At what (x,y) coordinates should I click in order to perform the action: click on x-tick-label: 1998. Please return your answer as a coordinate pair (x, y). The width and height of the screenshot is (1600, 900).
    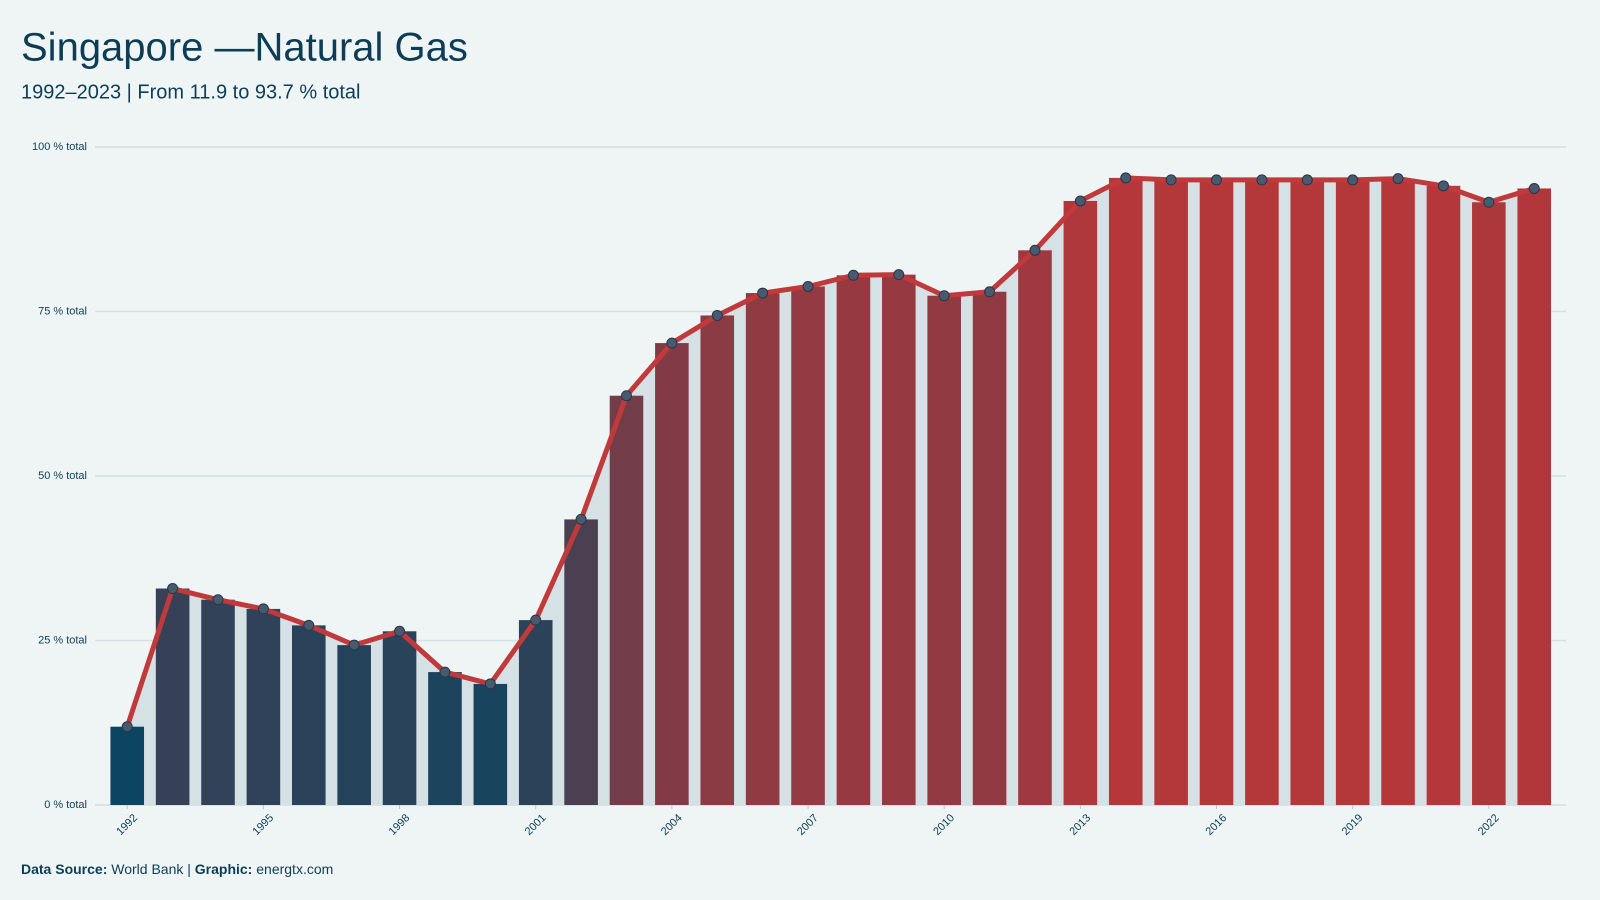
    Looking at the image, I should click on (400, 825).